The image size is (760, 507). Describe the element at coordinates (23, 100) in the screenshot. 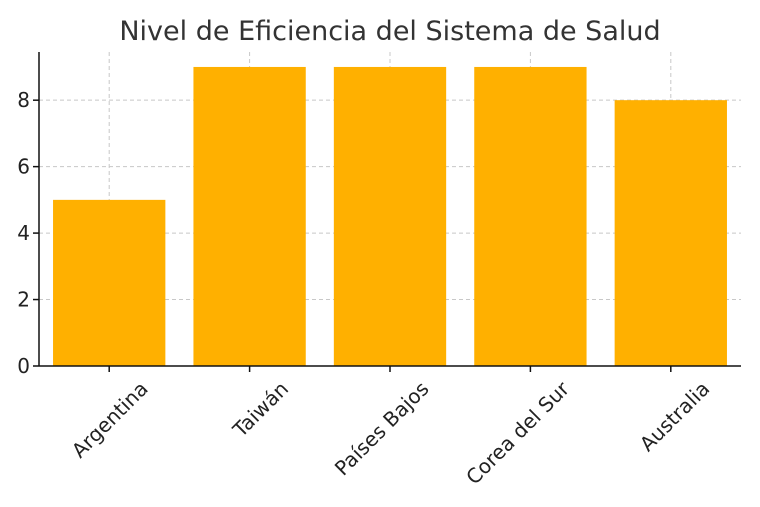

I see `y-tick-label-4: 8` at that location.